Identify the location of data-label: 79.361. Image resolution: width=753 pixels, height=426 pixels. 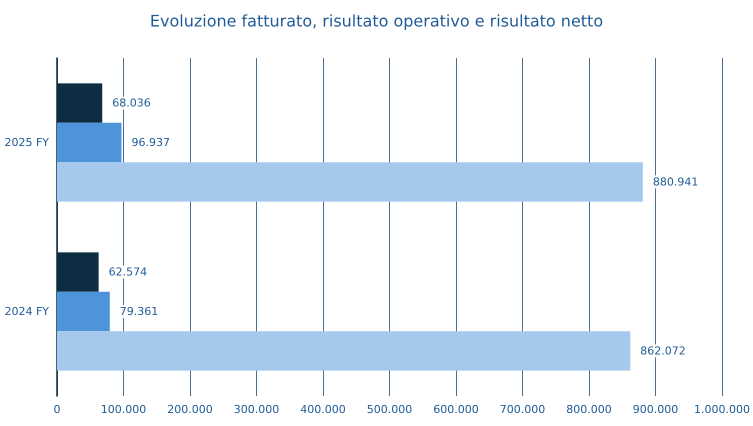
(139, 311).